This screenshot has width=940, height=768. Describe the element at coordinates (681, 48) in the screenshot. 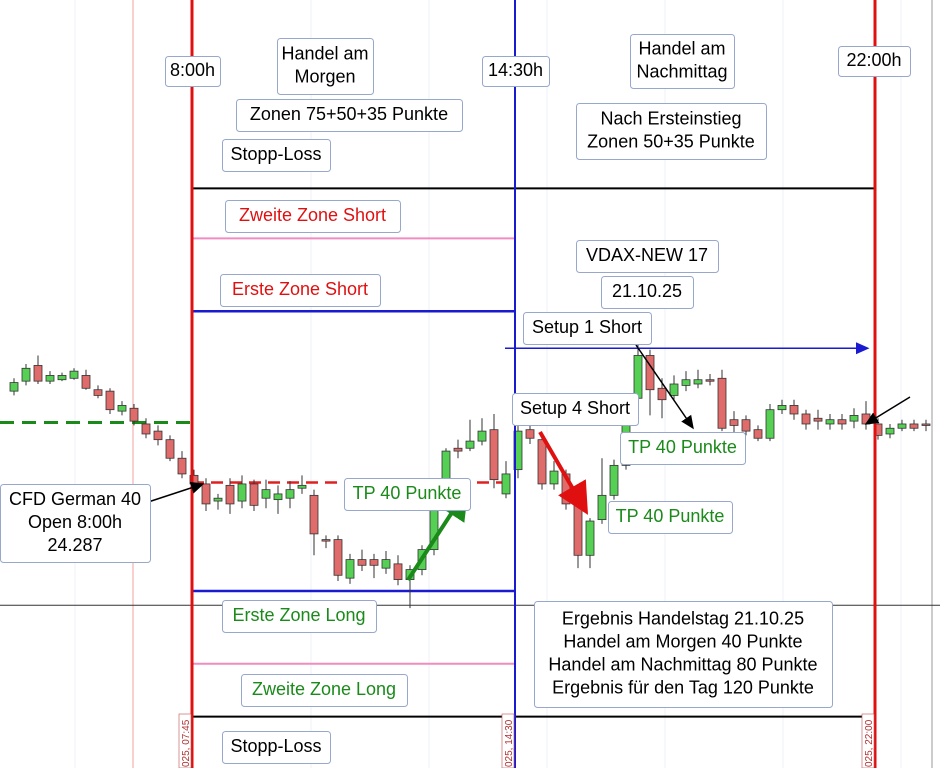

I see `annotation-text: Handel am` at that location.